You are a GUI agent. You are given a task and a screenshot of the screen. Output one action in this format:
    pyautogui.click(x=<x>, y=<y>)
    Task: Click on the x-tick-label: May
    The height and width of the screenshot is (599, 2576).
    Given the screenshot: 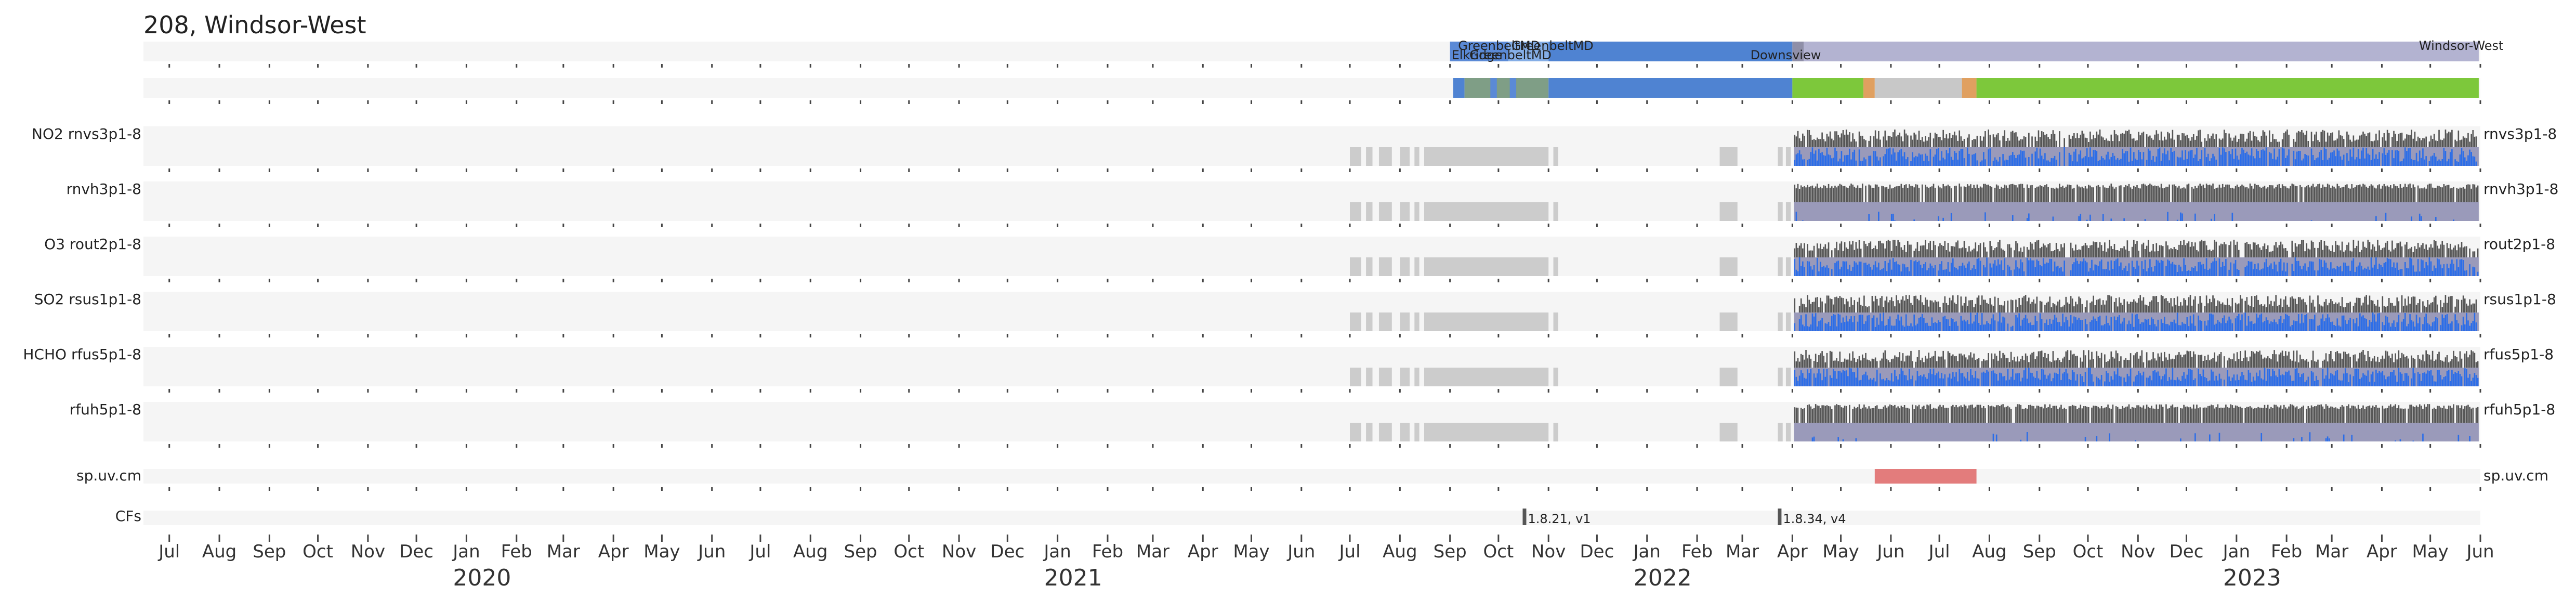 What is the action you would take?
    pyautogui.click(x=1251, y=552)
    